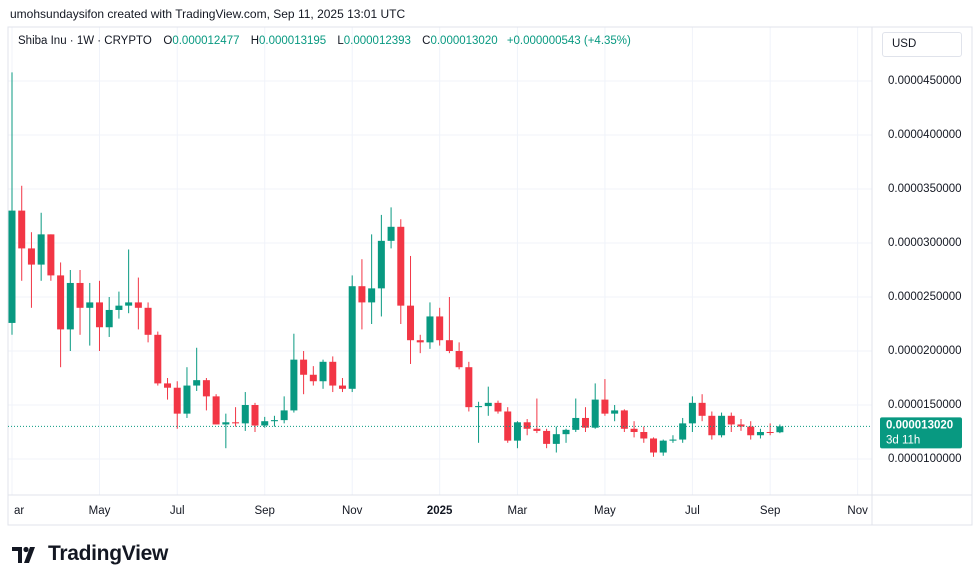 The height and width of the screenshot is (585, 980). Describe the element at coordinates (340, 41) in the screenshot. I see `low-label: L` at that location.